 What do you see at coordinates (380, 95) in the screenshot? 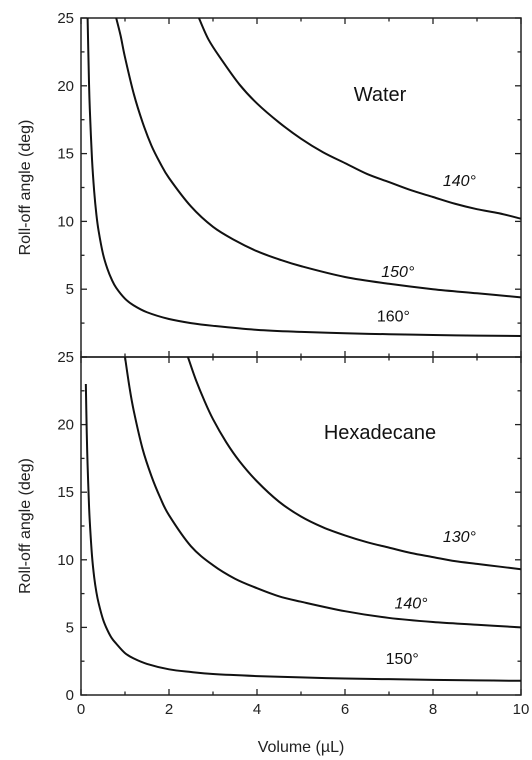
I see `panel-title: Water` at bounding box center [380, 95].